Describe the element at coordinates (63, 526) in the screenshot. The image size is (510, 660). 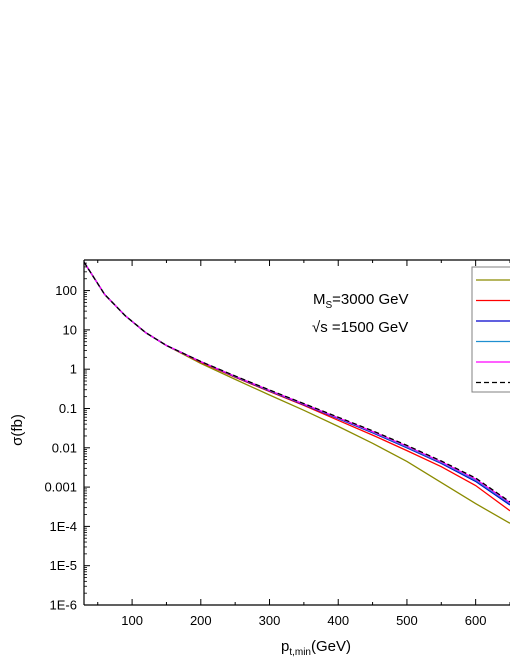
I see `y-tick-label: 1E-4` at that location.